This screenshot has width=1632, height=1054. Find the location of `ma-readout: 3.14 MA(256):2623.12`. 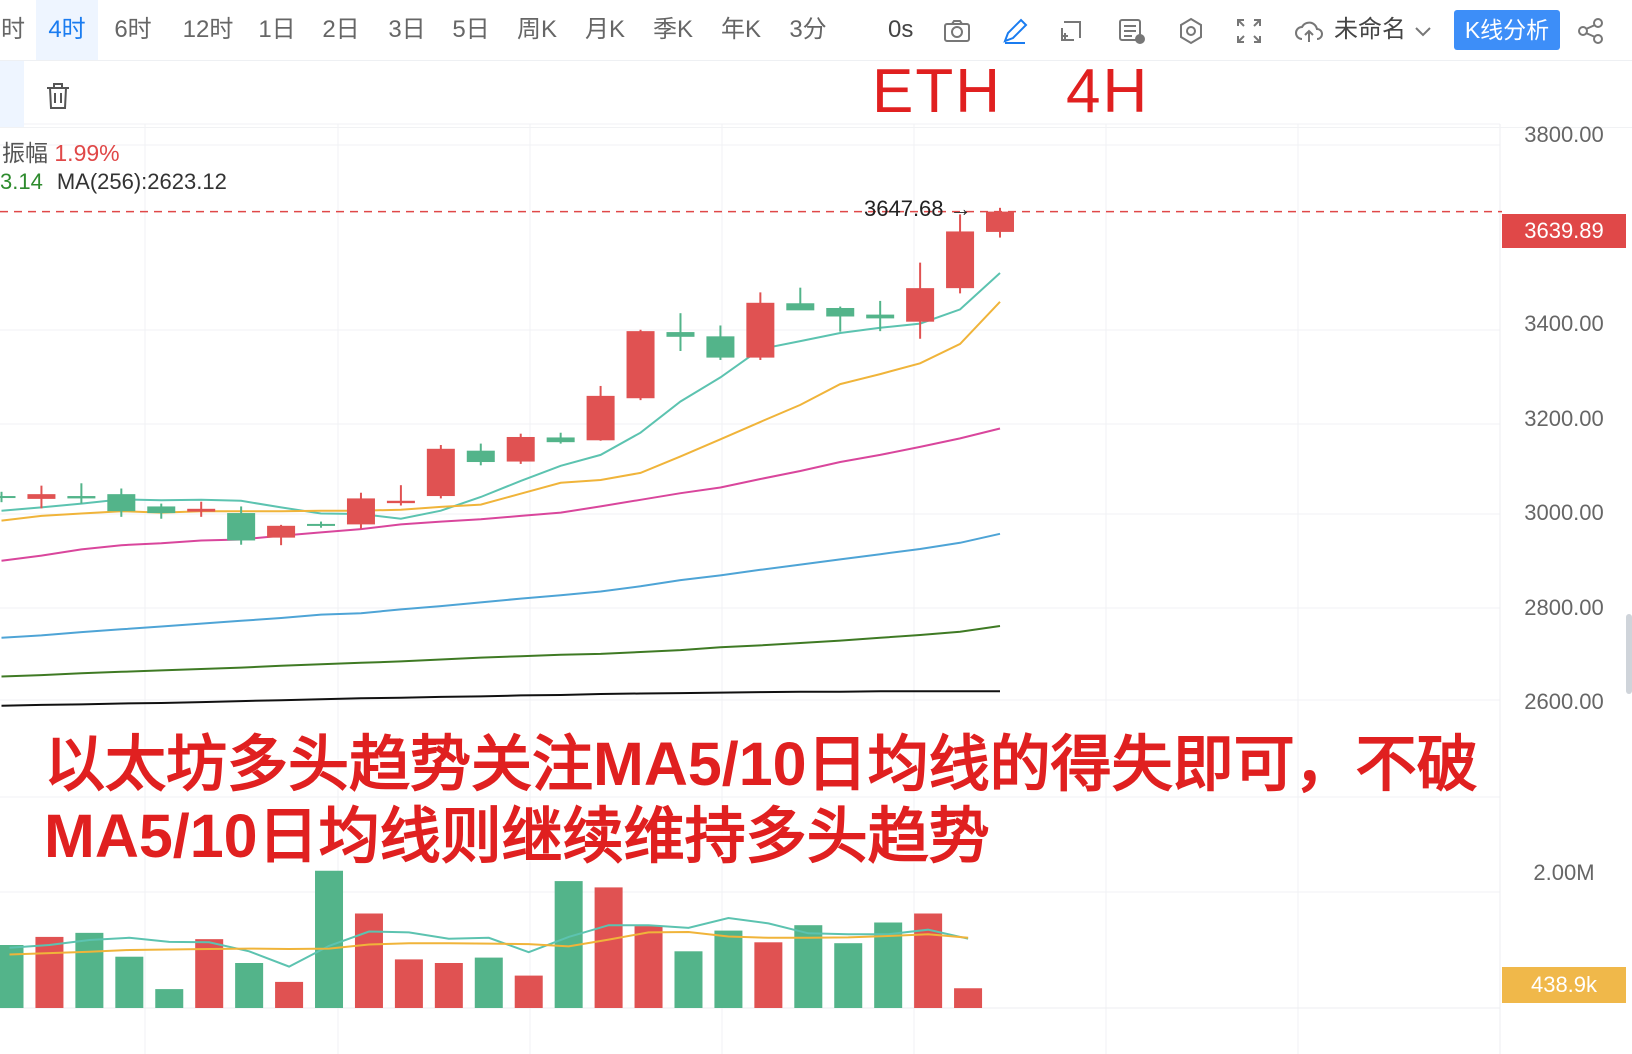

ma-readout: 3.14 MA(256):2623.12 is located at coordinates (113, 182).